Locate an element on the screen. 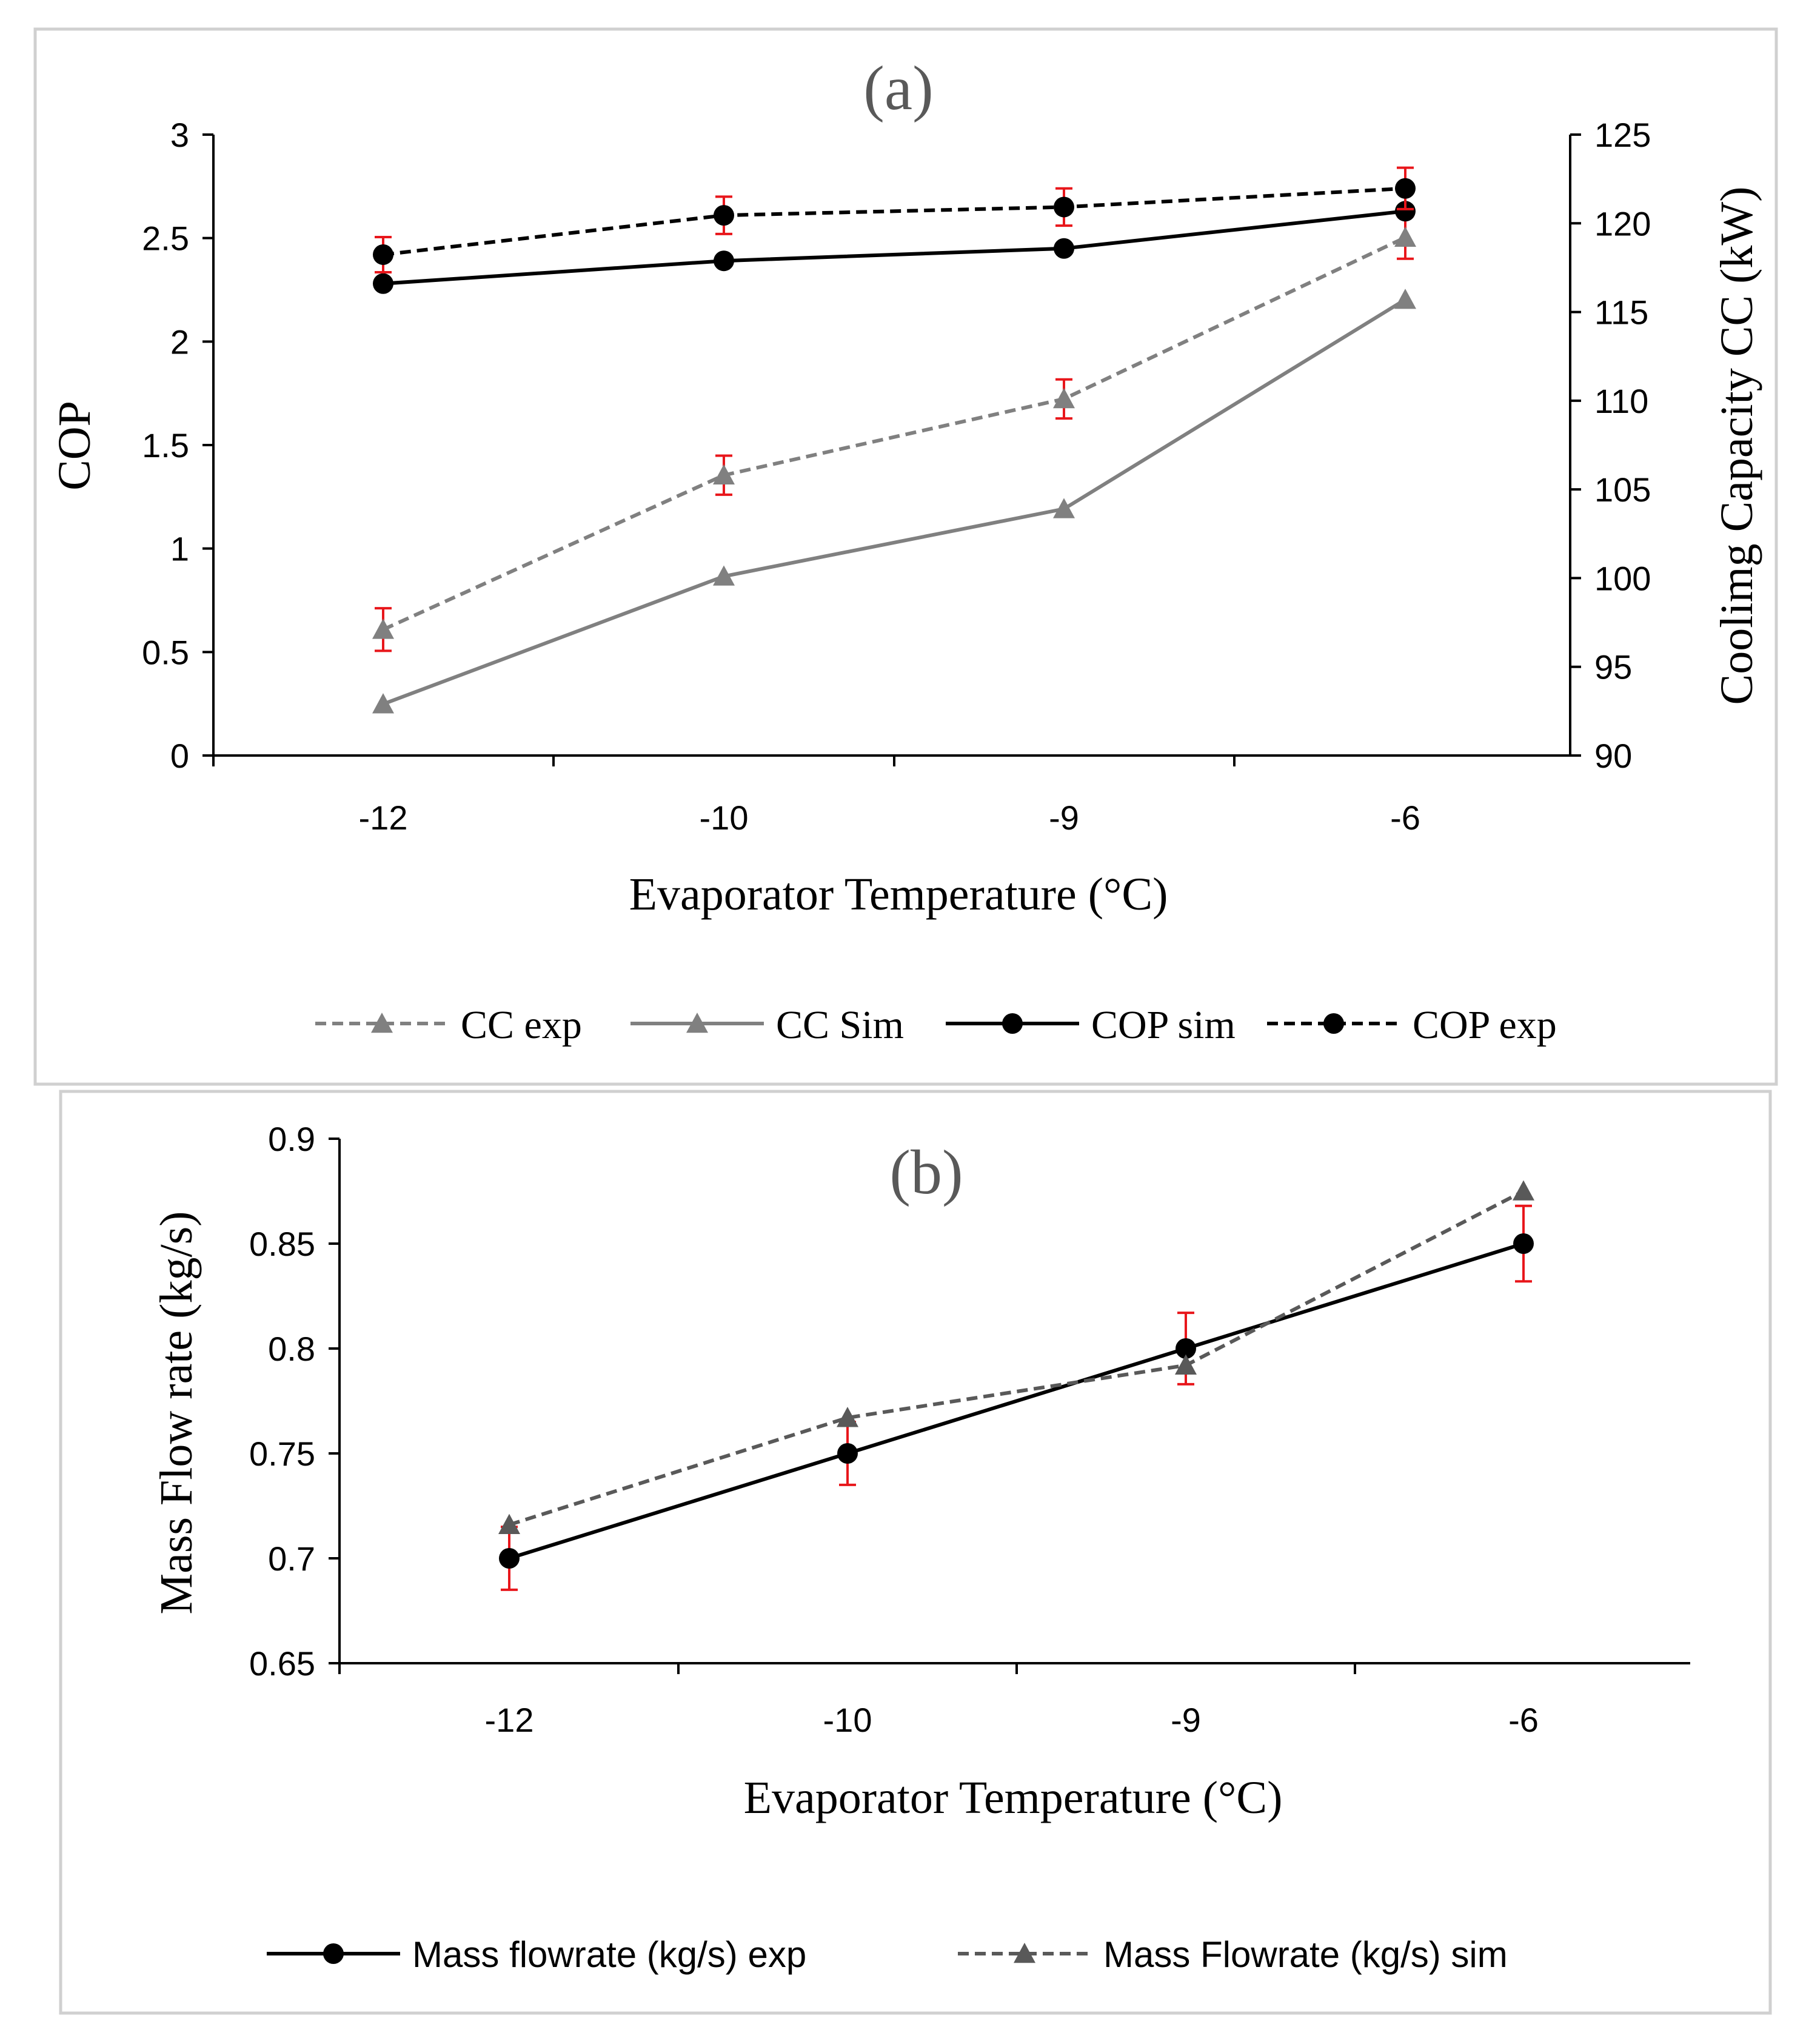  chart1-series-2-line is located at coordinates (894, 502).